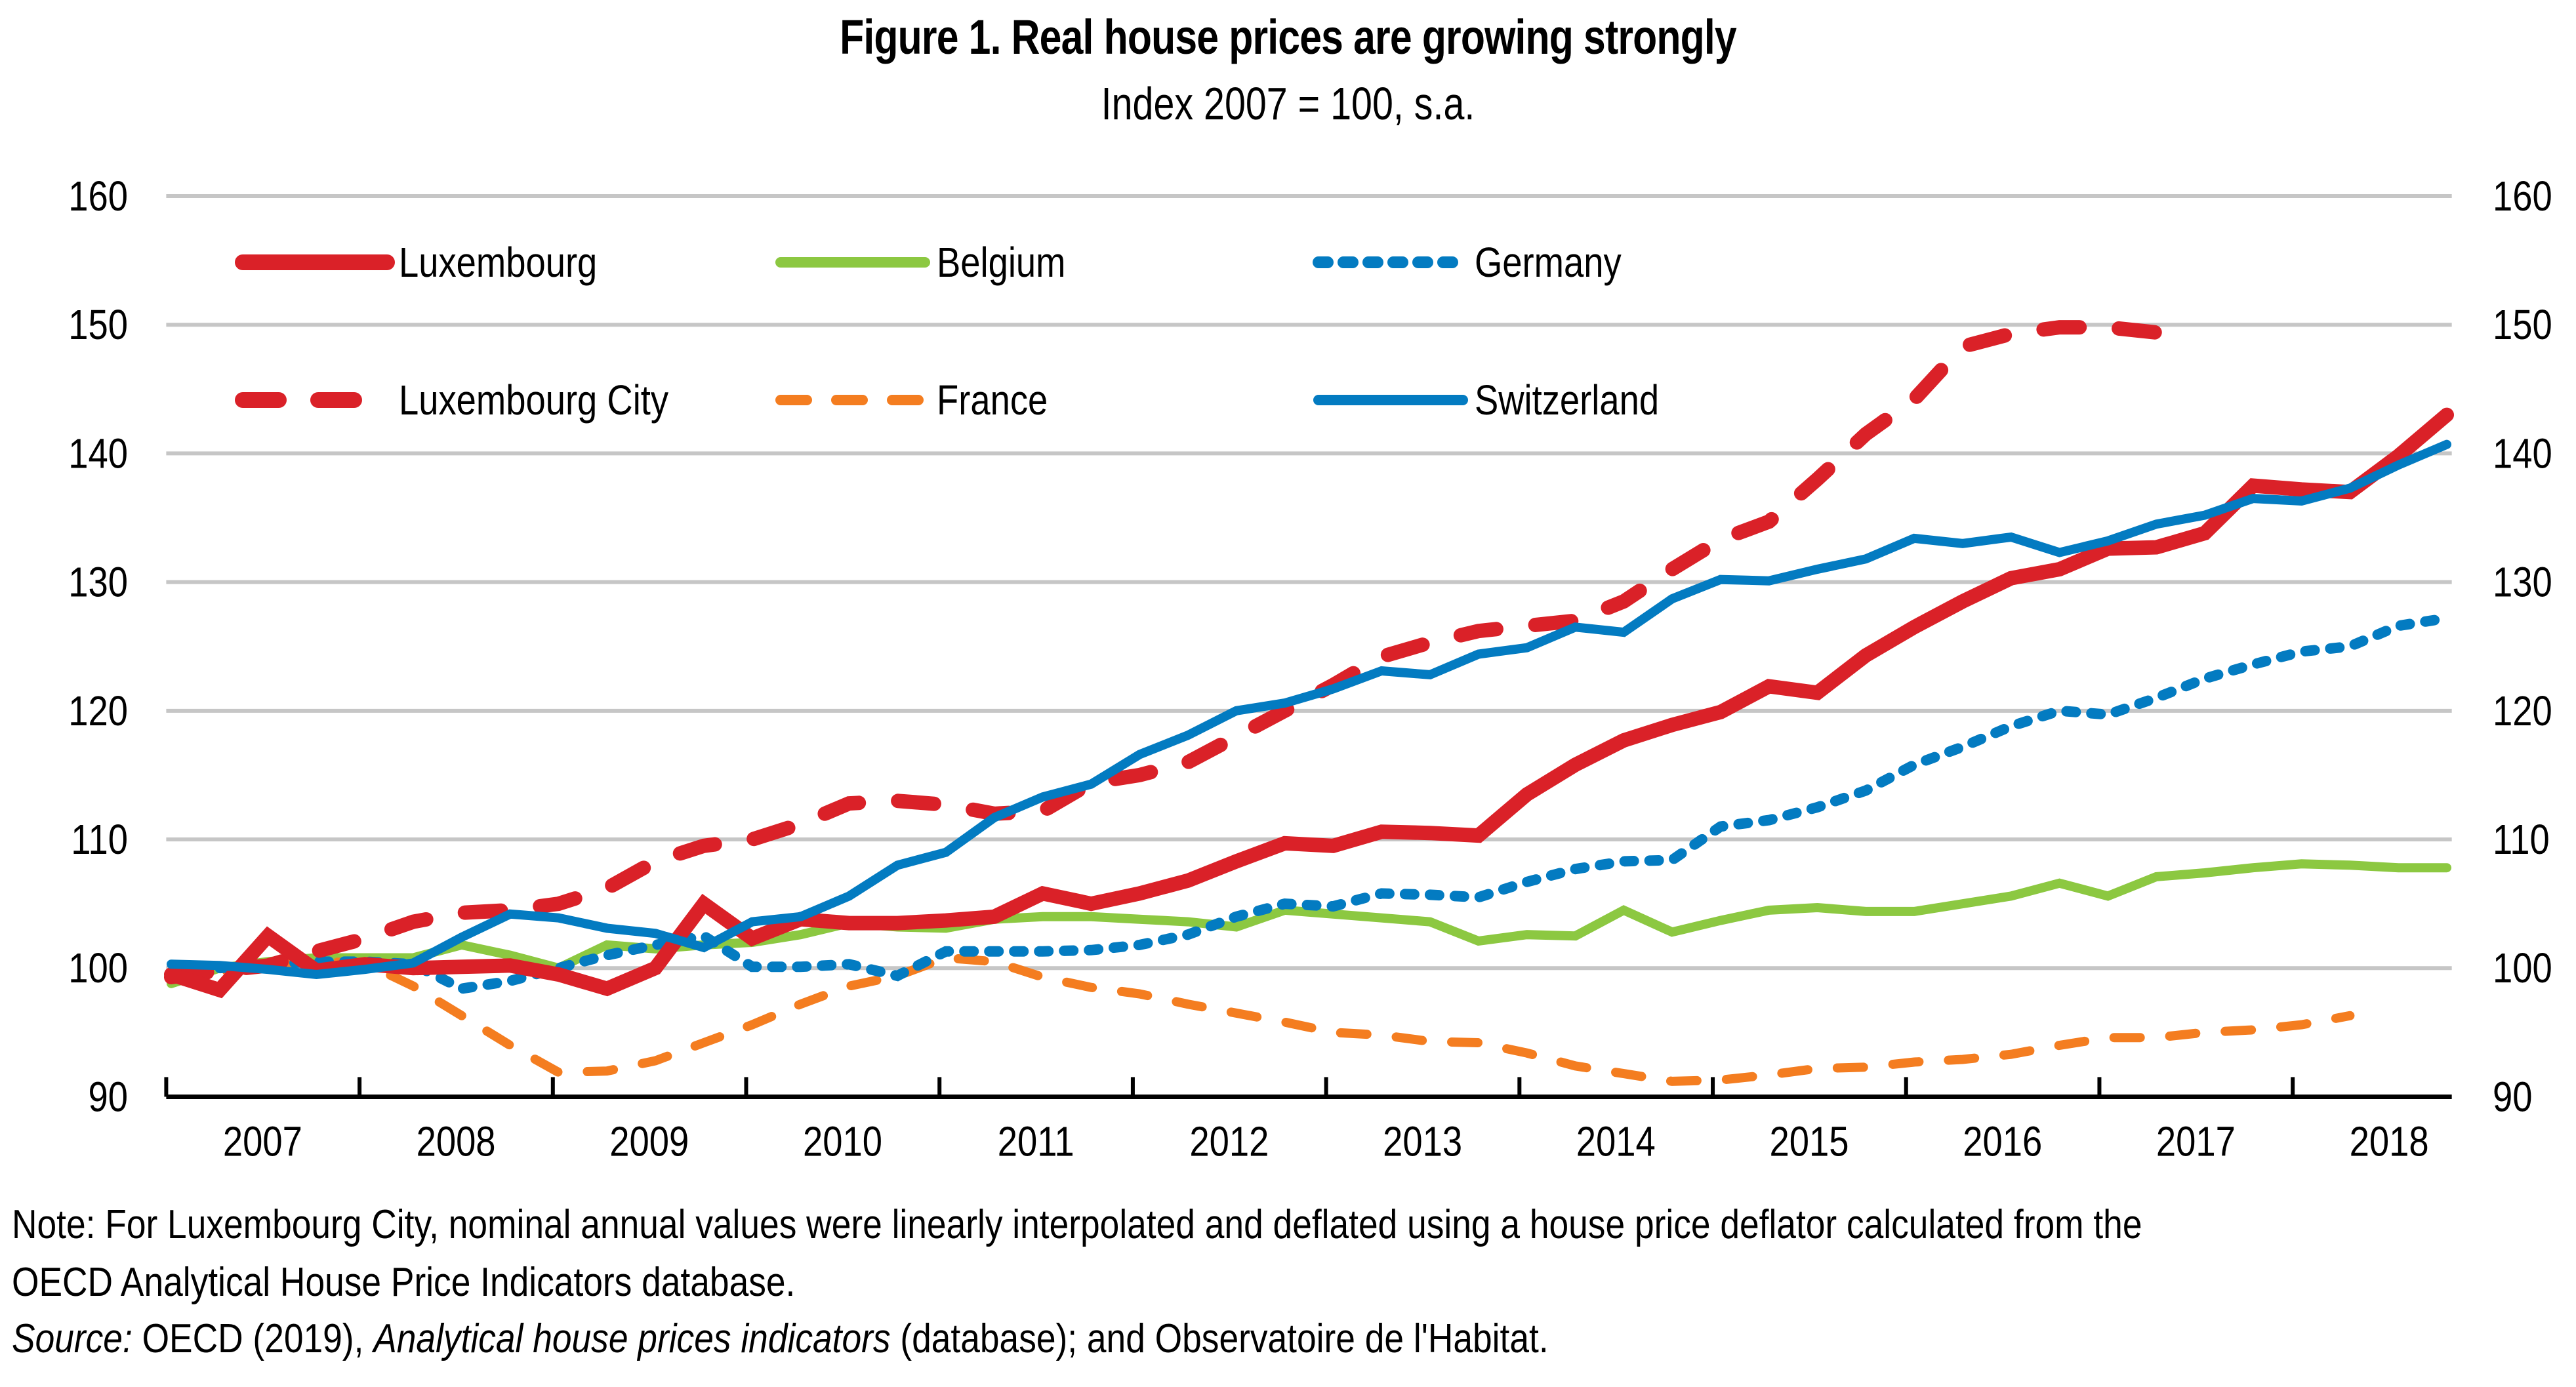 Image resolution: width=2576 pixels, height=1387 pixels. What do you see at coordinates (1616, 1141) in the screenshot?
I see `x-tick-label: 2014` at bounding box center [1616, 1141].